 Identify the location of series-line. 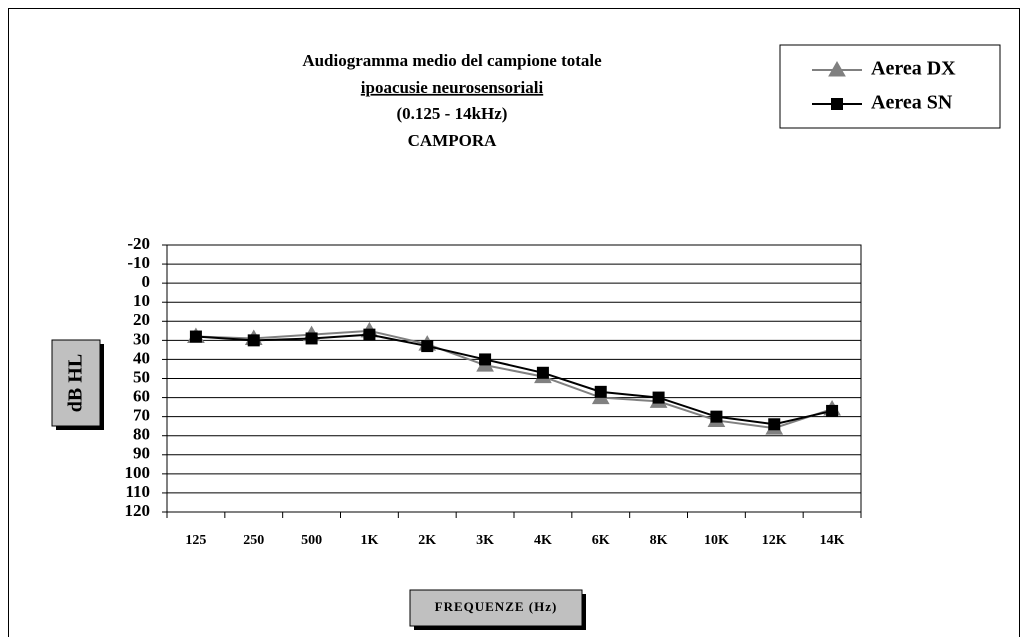
(514, 379).